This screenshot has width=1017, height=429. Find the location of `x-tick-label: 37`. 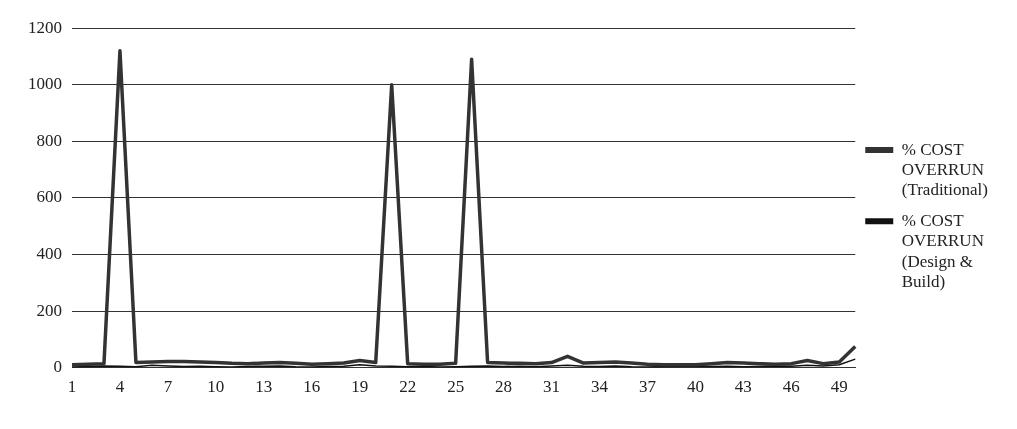

x-tick-label: 37 is located at coordinates (647, 387).